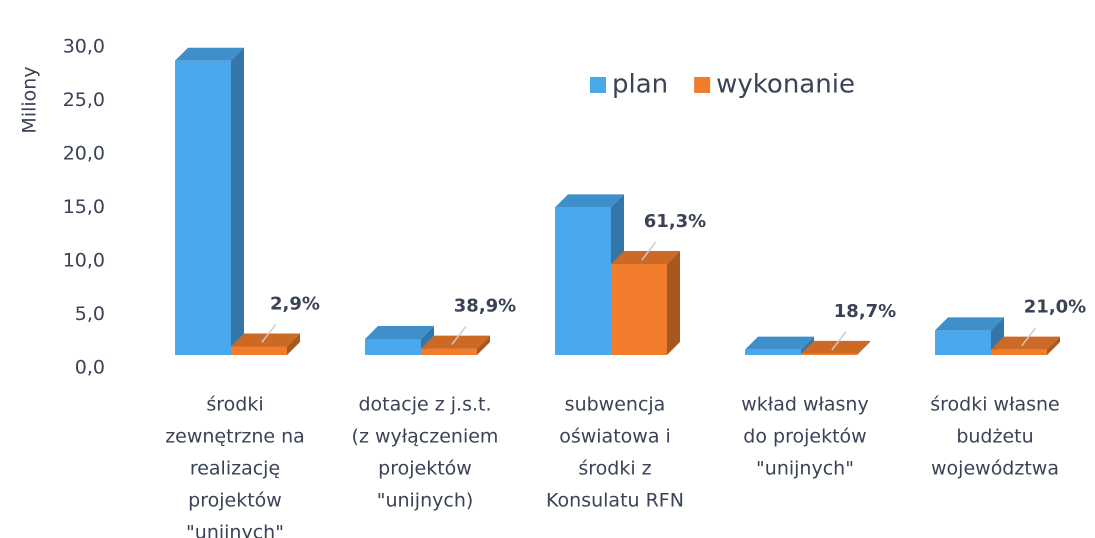 Image resolution: width=1095 pixels, height=538 pixels. I want to click on y-axis-label: Miliony, so click(30, 99).